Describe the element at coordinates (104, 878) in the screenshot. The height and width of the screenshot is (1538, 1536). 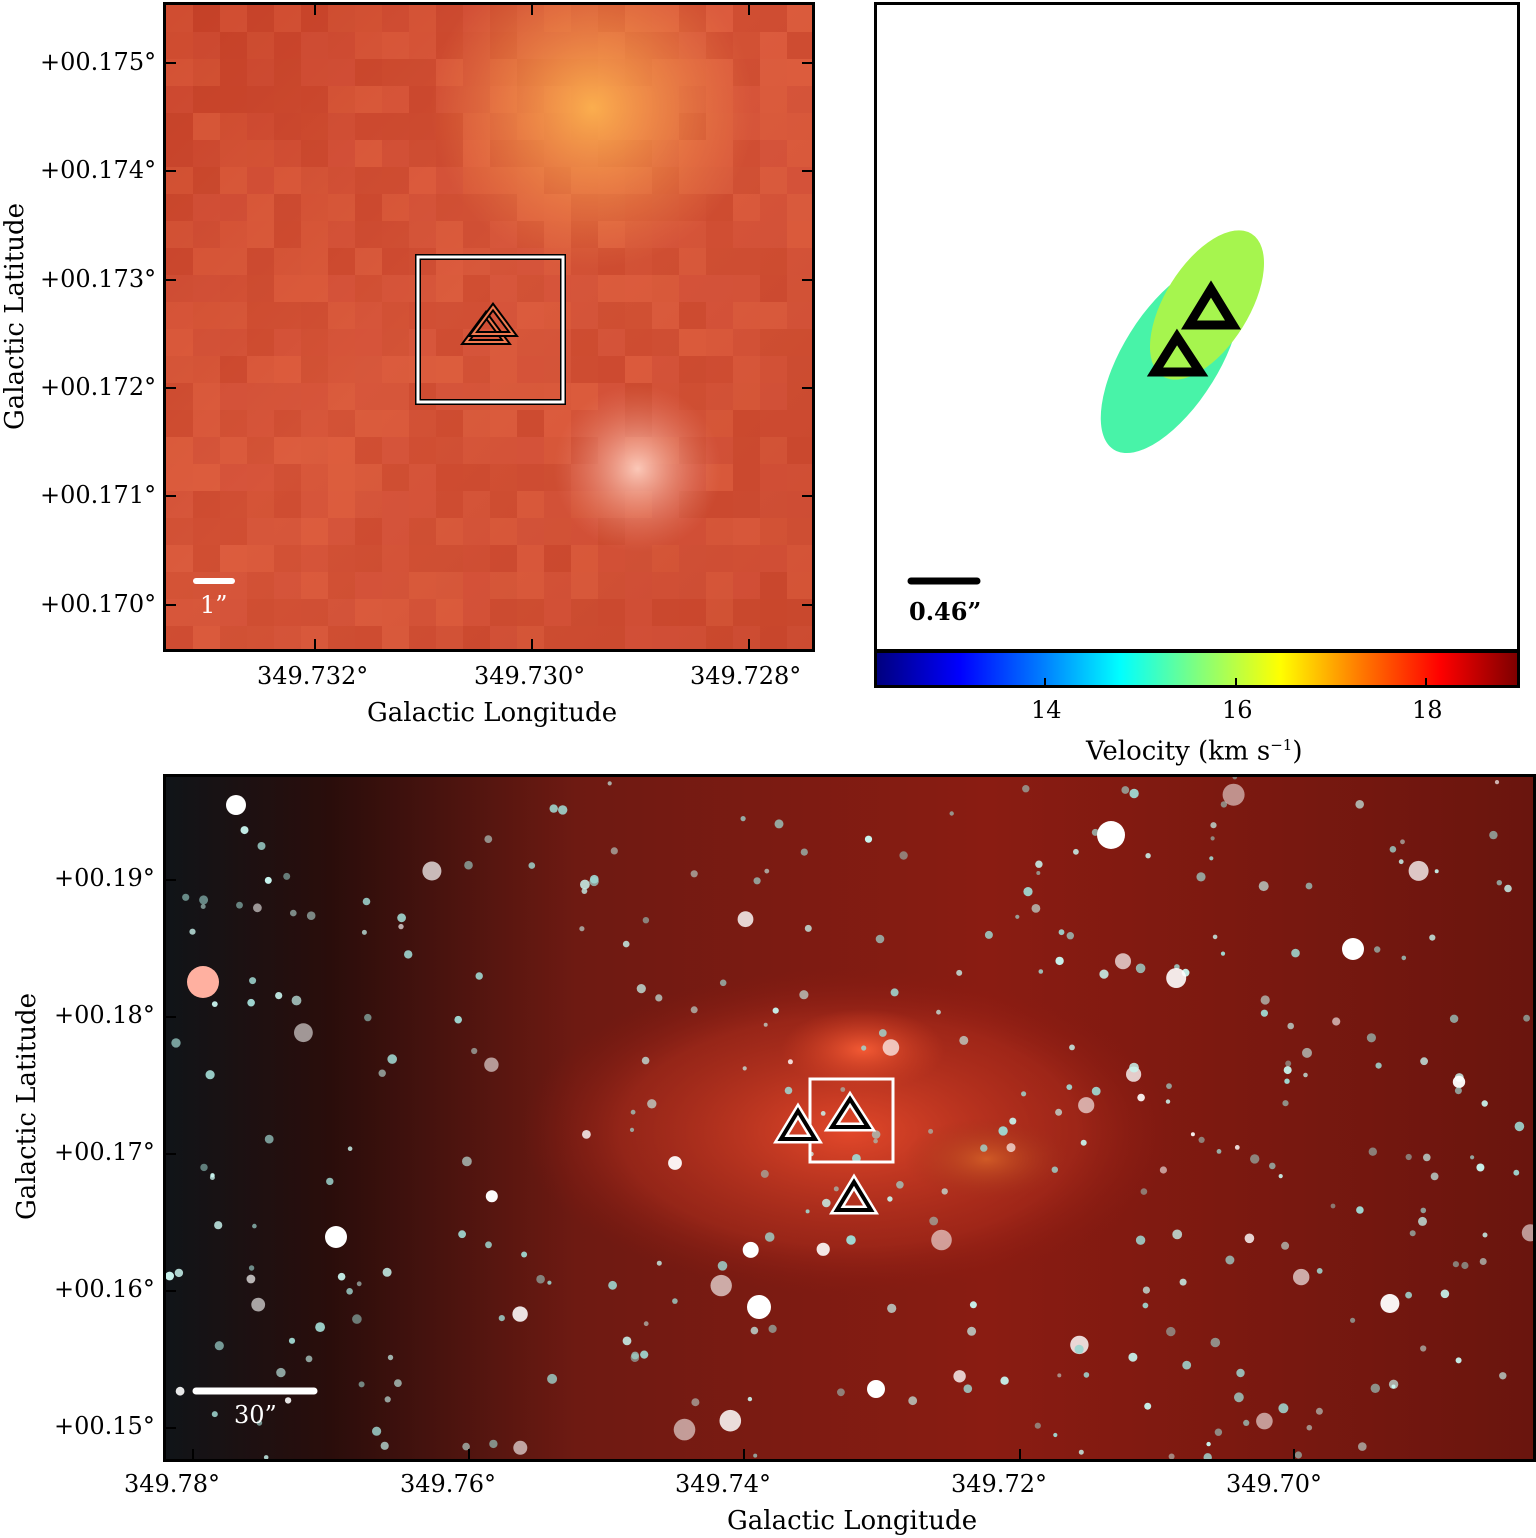
I see `y-tick-label: +00.19°` at that location.